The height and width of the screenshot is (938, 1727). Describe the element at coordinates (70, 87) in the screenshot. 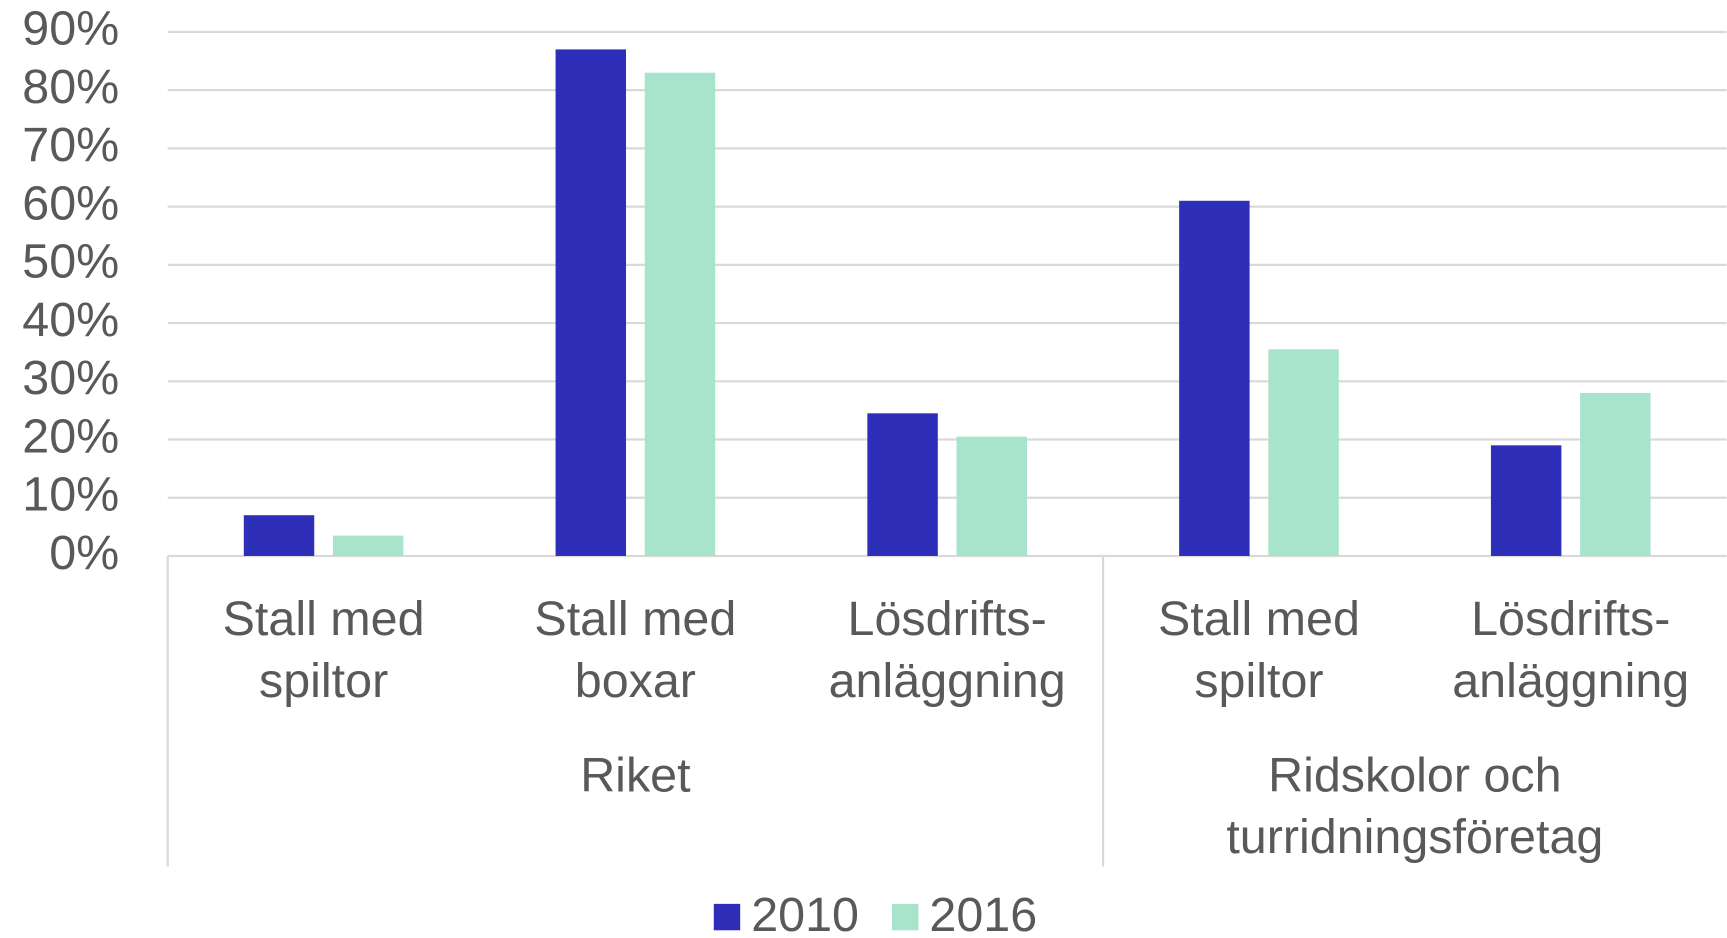

I see `y-tick-label: 80%` at that location.